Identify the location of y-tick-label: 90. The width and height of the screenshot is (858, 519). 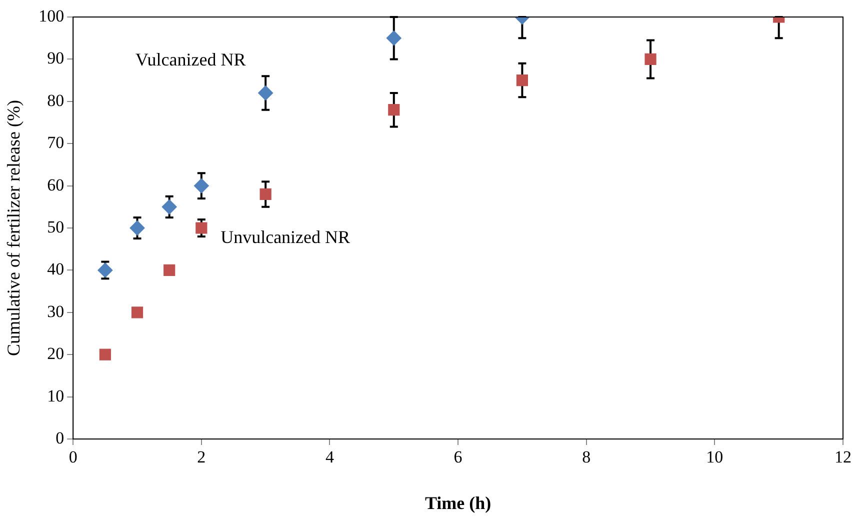
(55, 58).